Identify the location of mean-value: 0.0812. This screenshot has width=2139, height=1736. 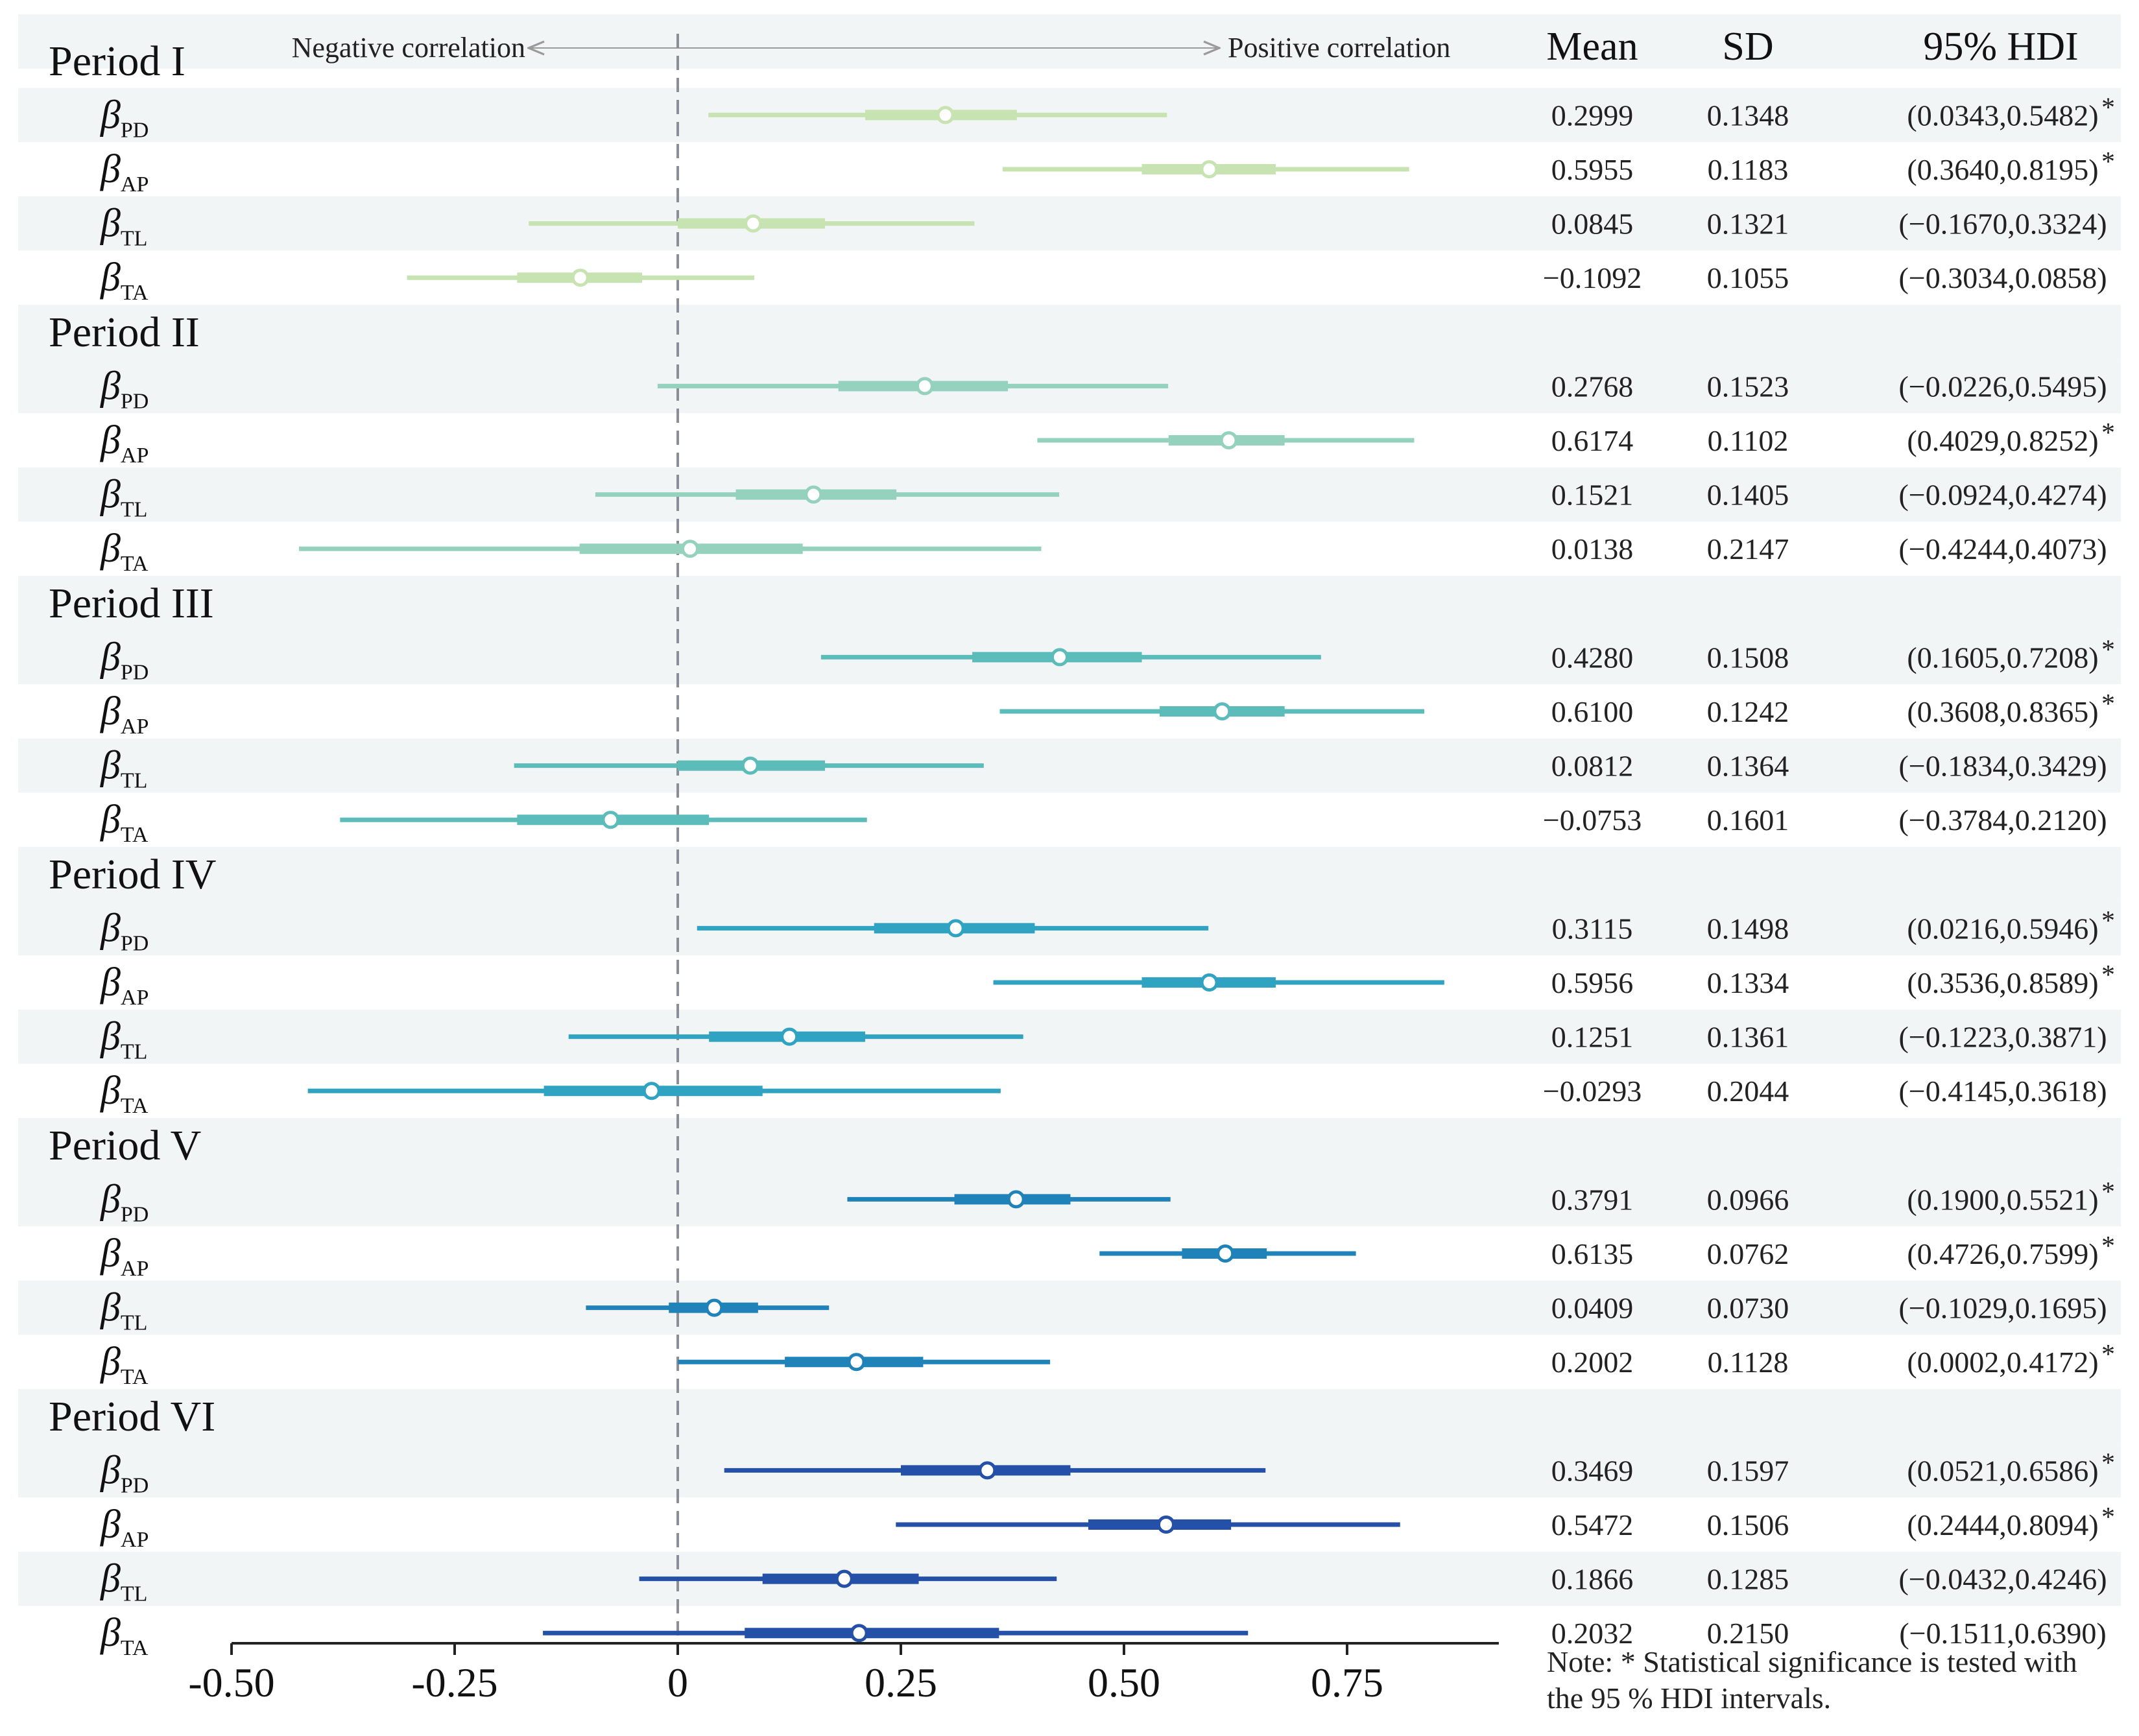
(1593, 766).